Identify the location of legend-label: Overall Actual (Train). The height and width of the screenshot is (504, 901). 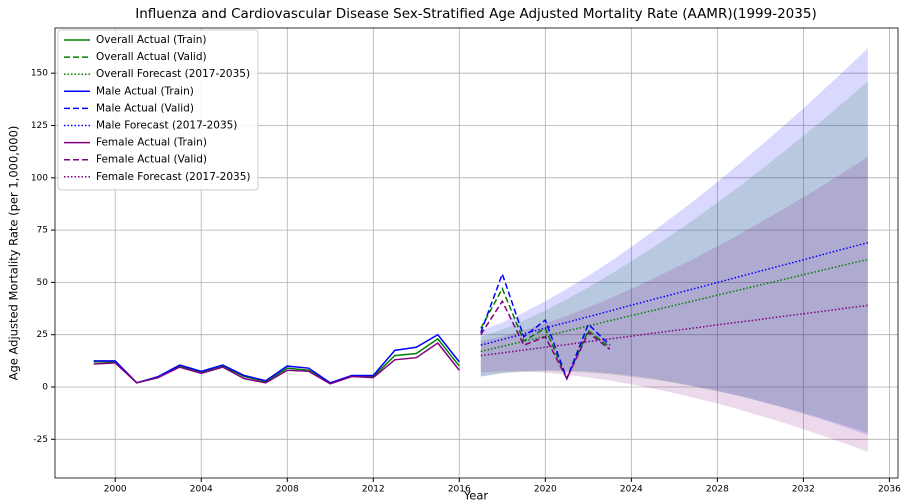
(151, 40).